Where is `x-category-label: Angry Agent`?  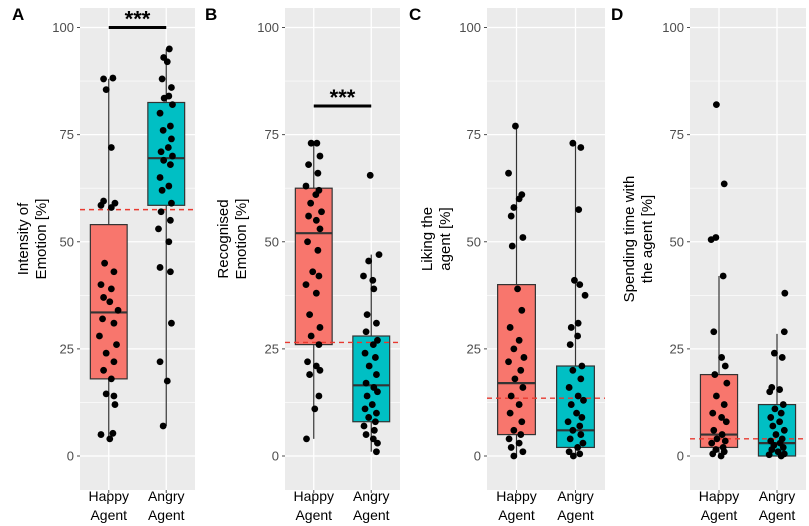
x-category-label: Angry Agent is located at coordinates (575, 505).